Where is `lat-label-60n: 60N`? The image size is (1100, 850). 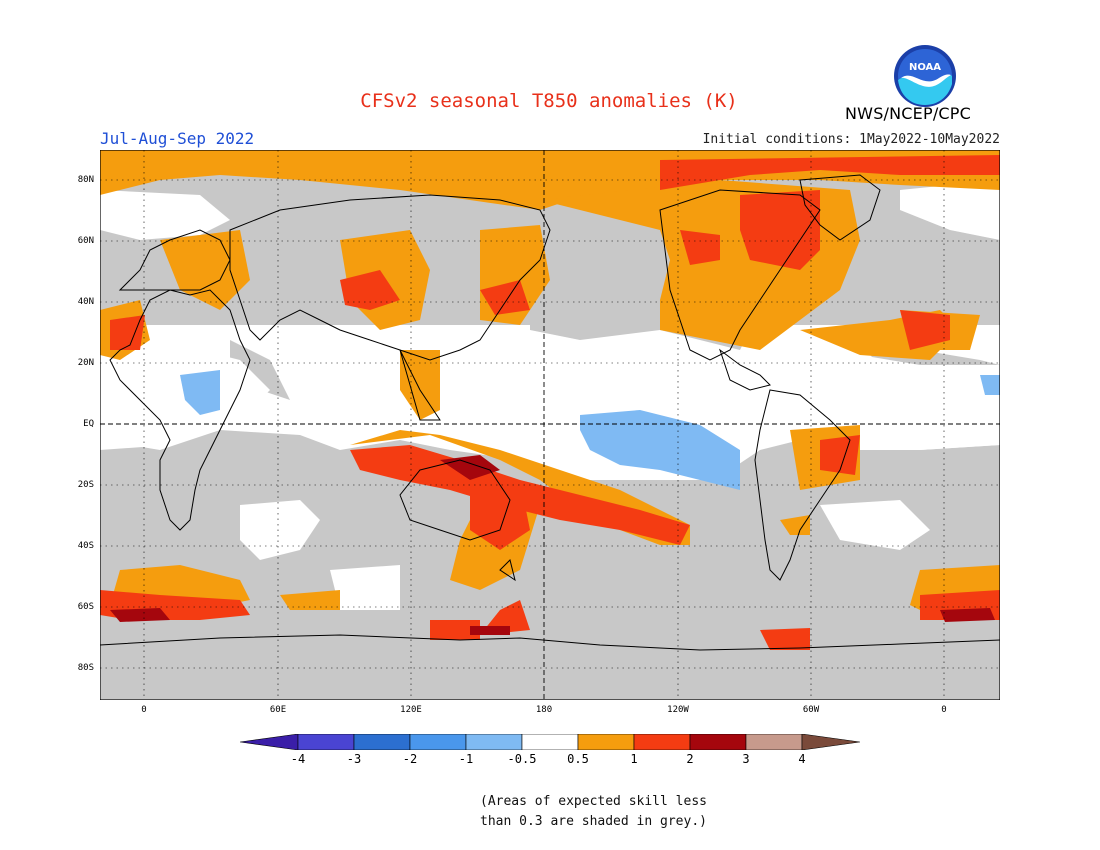 lat-label-60n: 60N is located at coordinates (85, 241).